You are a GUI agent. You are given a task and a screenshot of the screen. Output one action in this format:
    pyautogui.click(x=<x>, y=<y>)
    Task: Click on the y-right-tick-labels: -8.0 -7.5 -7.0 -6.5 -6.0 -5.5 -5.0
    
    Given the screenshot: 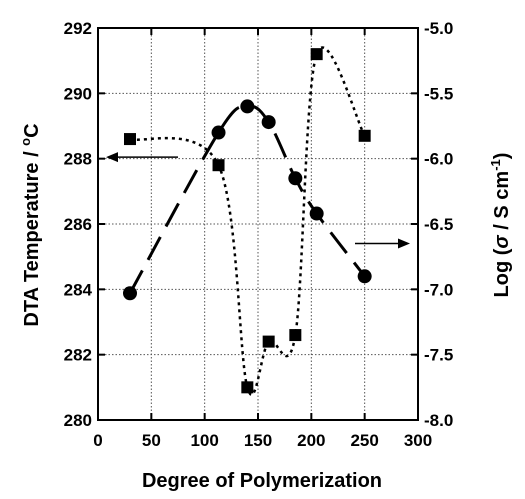 What is the action you would take?
    pyautogui.click(x=438, y=224)
    